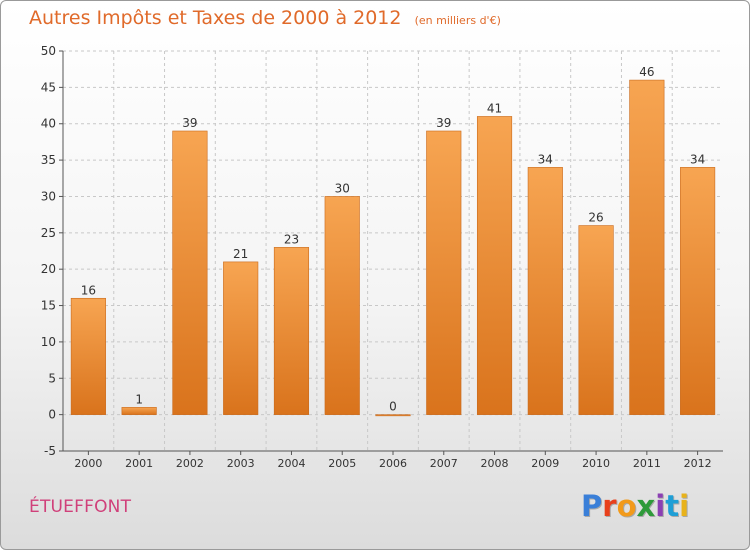  Describe the element at coordinates (494, 265) in the screenshot. I see `bar-2008` at that location.